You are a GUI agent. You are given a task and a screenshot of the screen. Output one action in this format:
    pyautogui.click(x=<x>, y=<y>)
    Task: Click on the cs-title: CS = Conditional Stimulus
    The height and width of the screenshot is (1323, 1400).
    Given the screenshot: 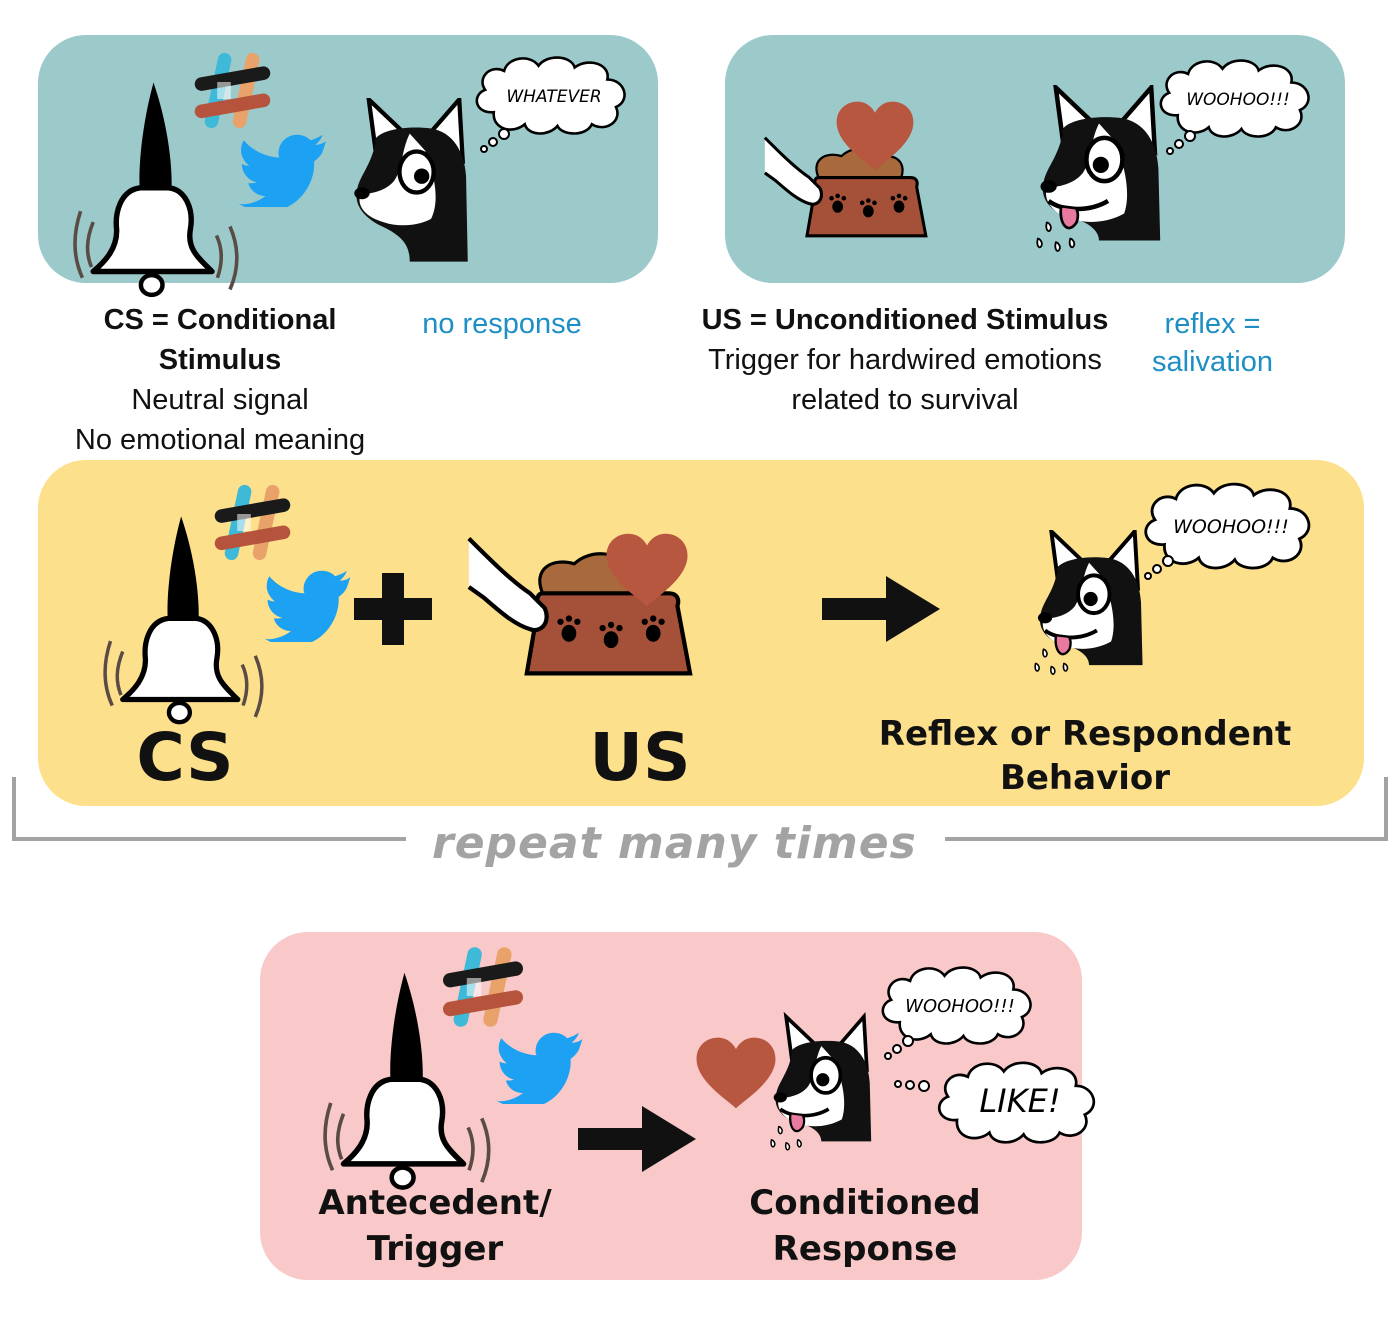 What is the action you would take?
    pyautogui.click(x=220, y=340)
    